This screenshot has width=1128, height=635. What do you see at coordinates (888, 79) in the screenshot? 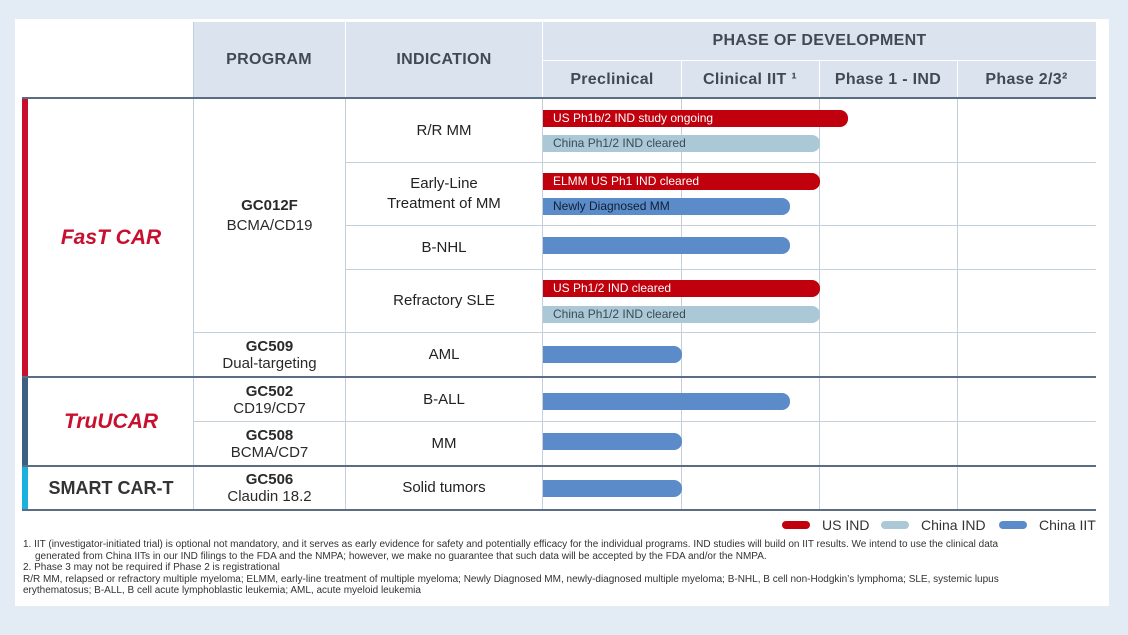
I see `phase-1-ind: Phase 1 - IND` at bounding box center [888, 79].